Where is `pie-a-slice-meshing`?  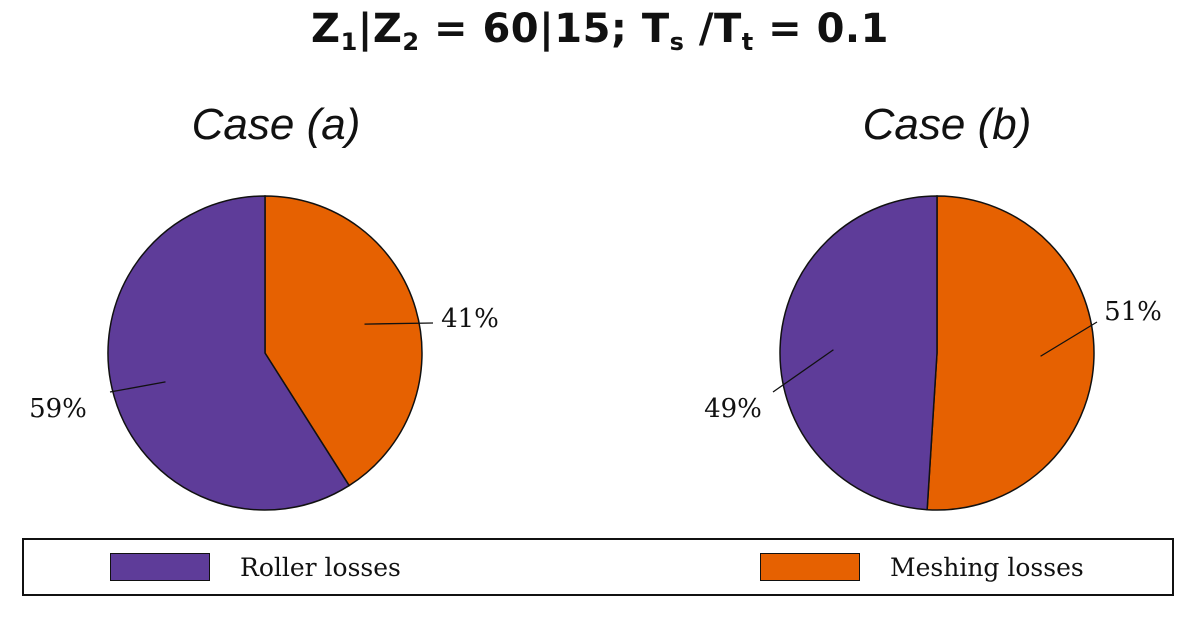 pie-a-slice-meshing is located at coordinates (343, 341).